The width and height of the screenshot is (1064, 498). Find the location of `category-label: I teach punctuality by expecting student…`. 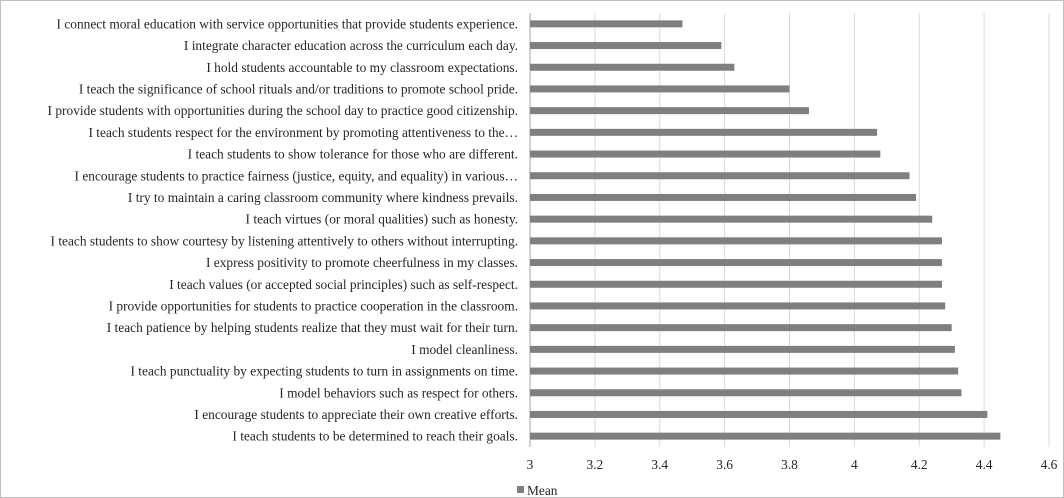

category-label: I teach punctuality by expecting student… is located at coordinates (324, 371).